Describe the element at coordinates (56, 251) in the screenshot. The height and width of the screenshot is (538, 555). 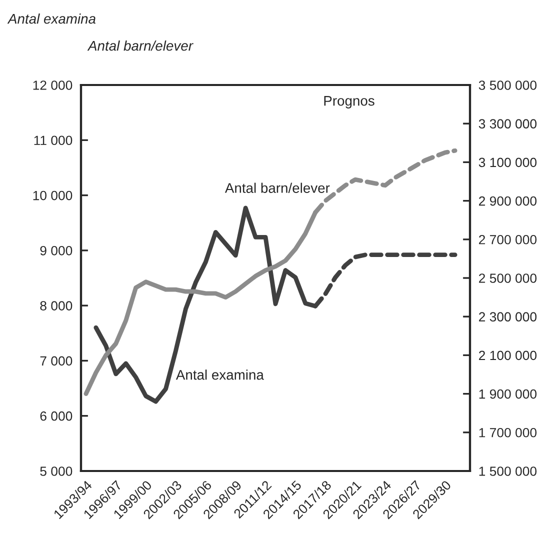
I see `y-tick-label: 9 000` at that location.